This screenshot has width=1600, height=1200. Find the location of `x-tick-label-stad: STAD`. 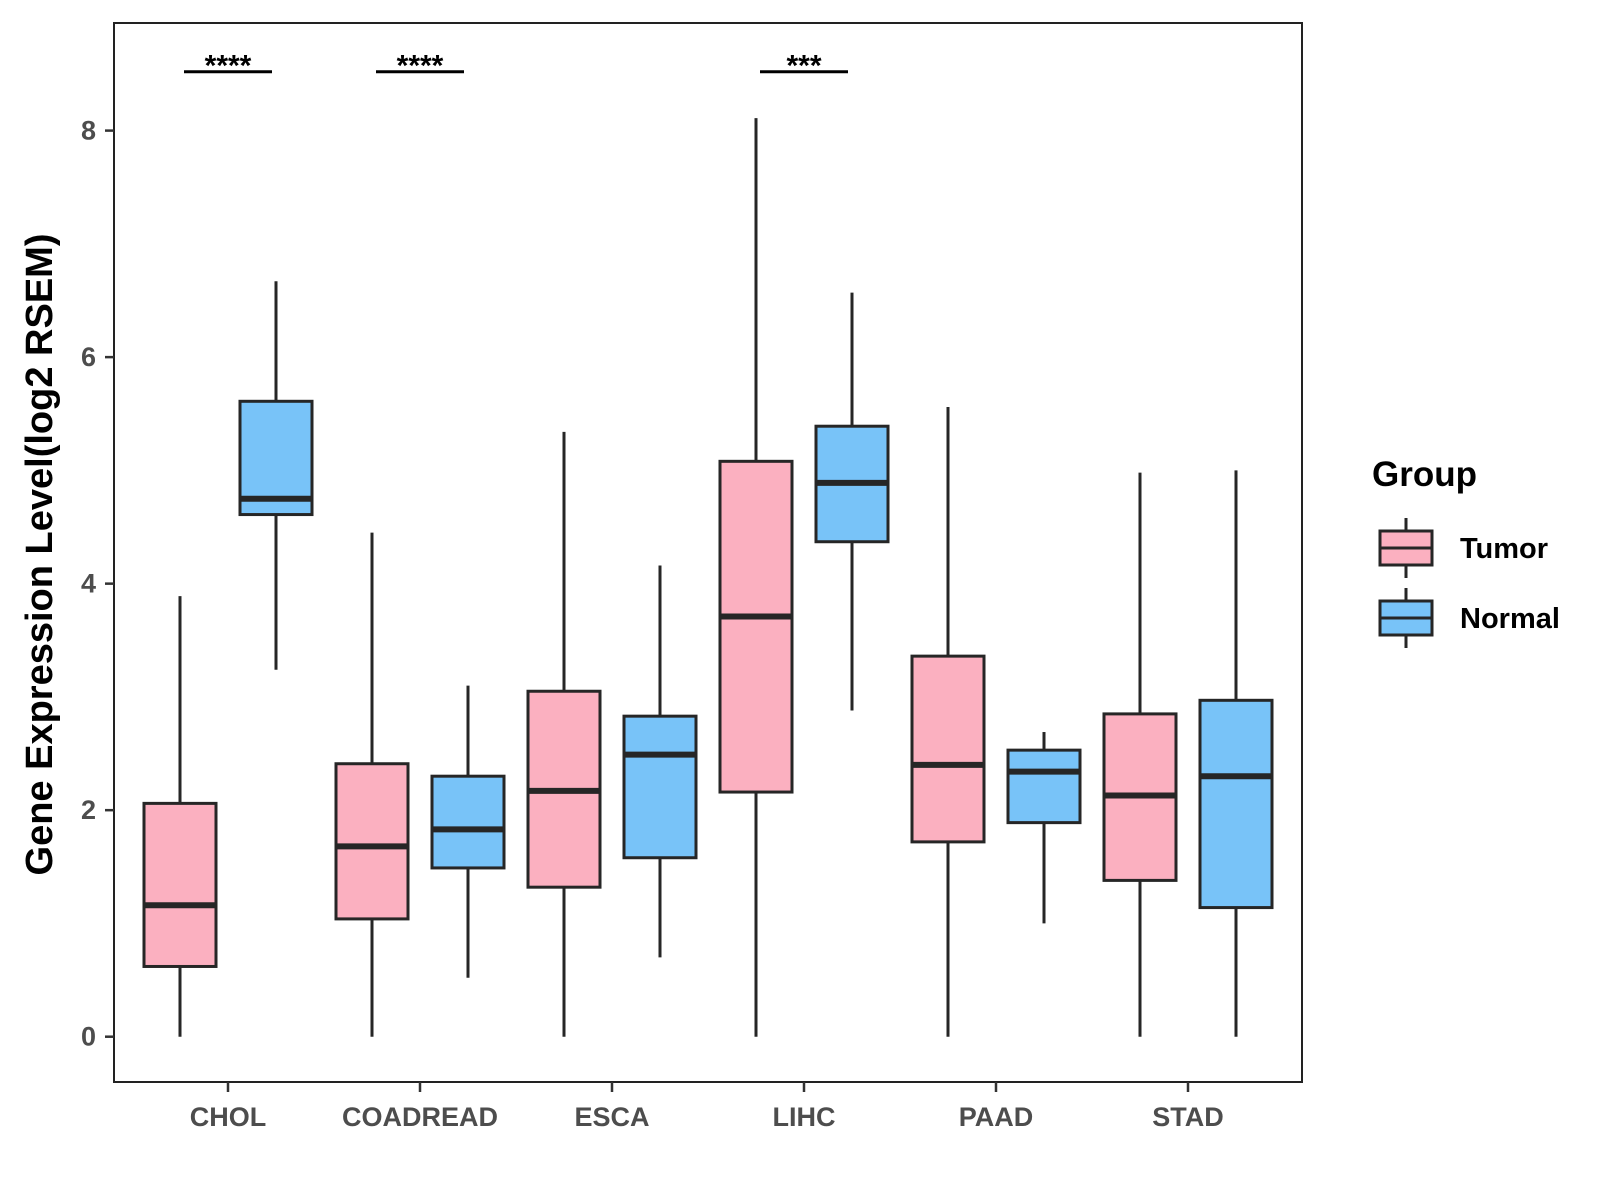

x-tick-label-stad: STAD is located at coordinates (1188, 1117).